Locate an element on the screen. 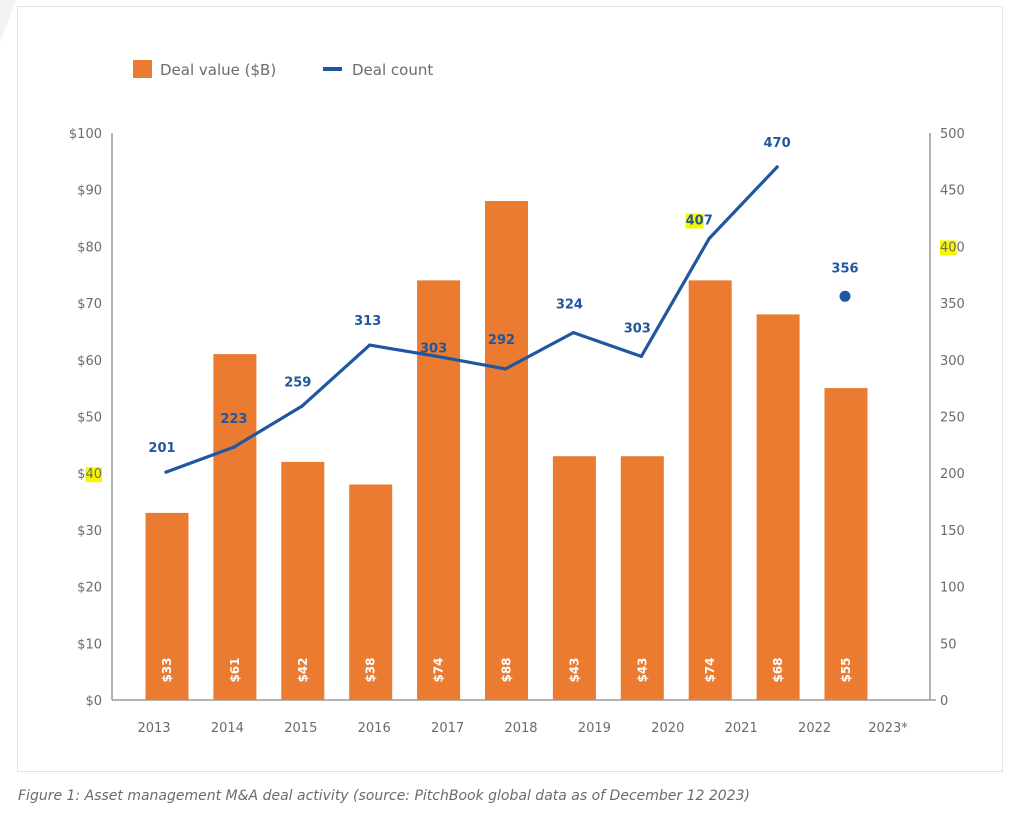 The width and height of the screenshot is (1024, 820). right-y-tick-label: 350 is located at coordinates (952, 304).